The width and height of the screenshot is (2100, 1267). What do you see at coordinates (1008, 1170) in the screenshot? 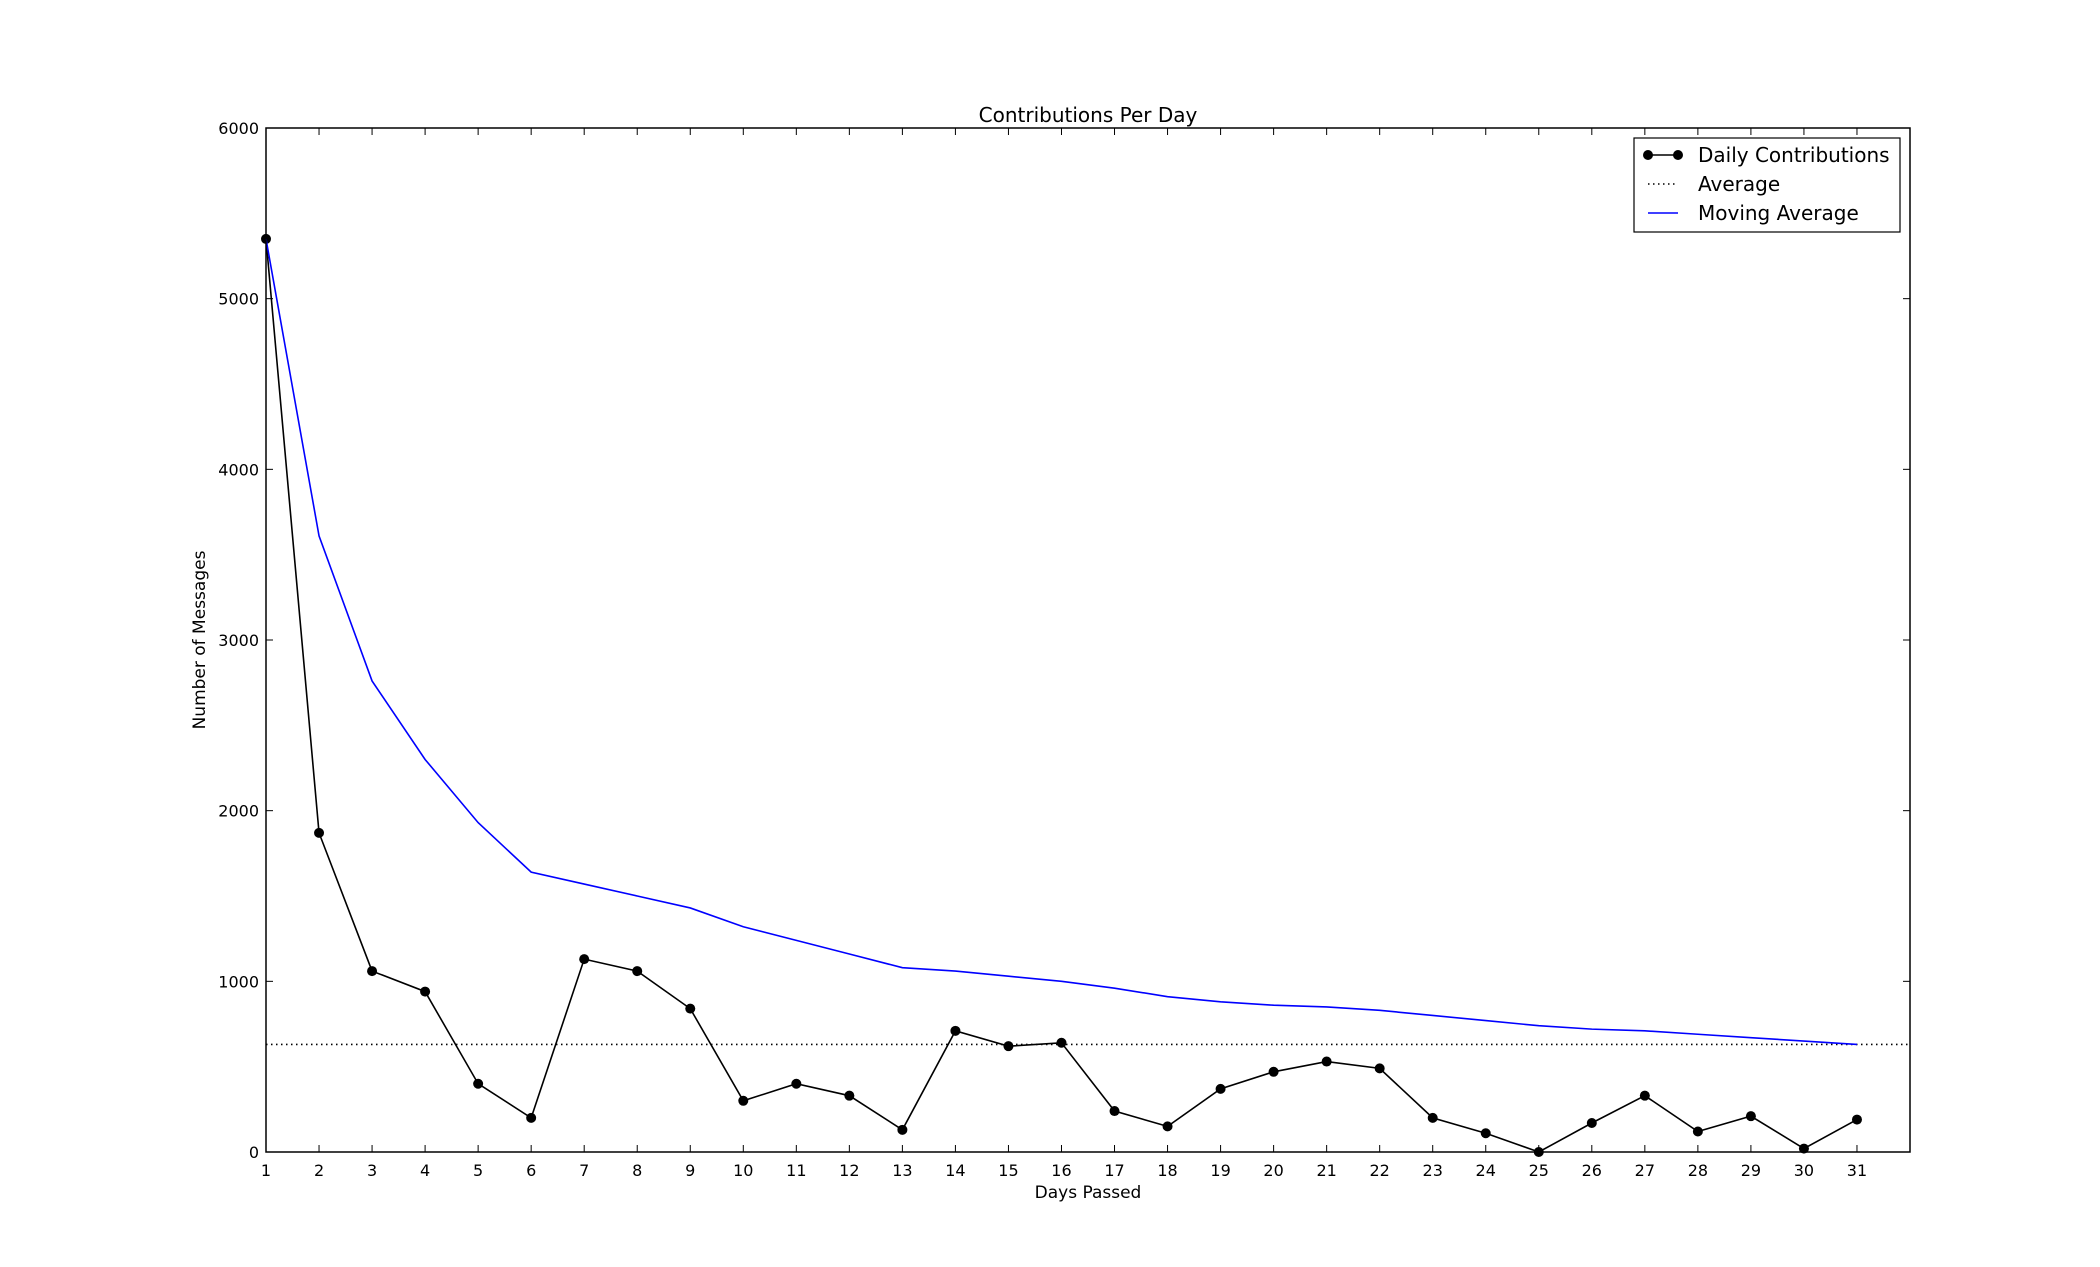
I see `x-tick-label: 15` at bounding box center [1008, 1170].